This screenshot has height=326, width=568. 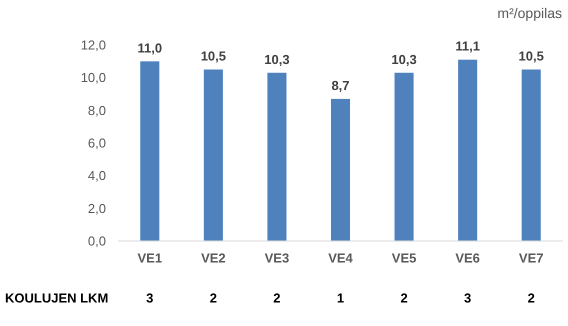 What do you see at coordinates (93, 78) in the screenshot?
I see `y-tick-label: 10,0` at bounding box center [93, 78].